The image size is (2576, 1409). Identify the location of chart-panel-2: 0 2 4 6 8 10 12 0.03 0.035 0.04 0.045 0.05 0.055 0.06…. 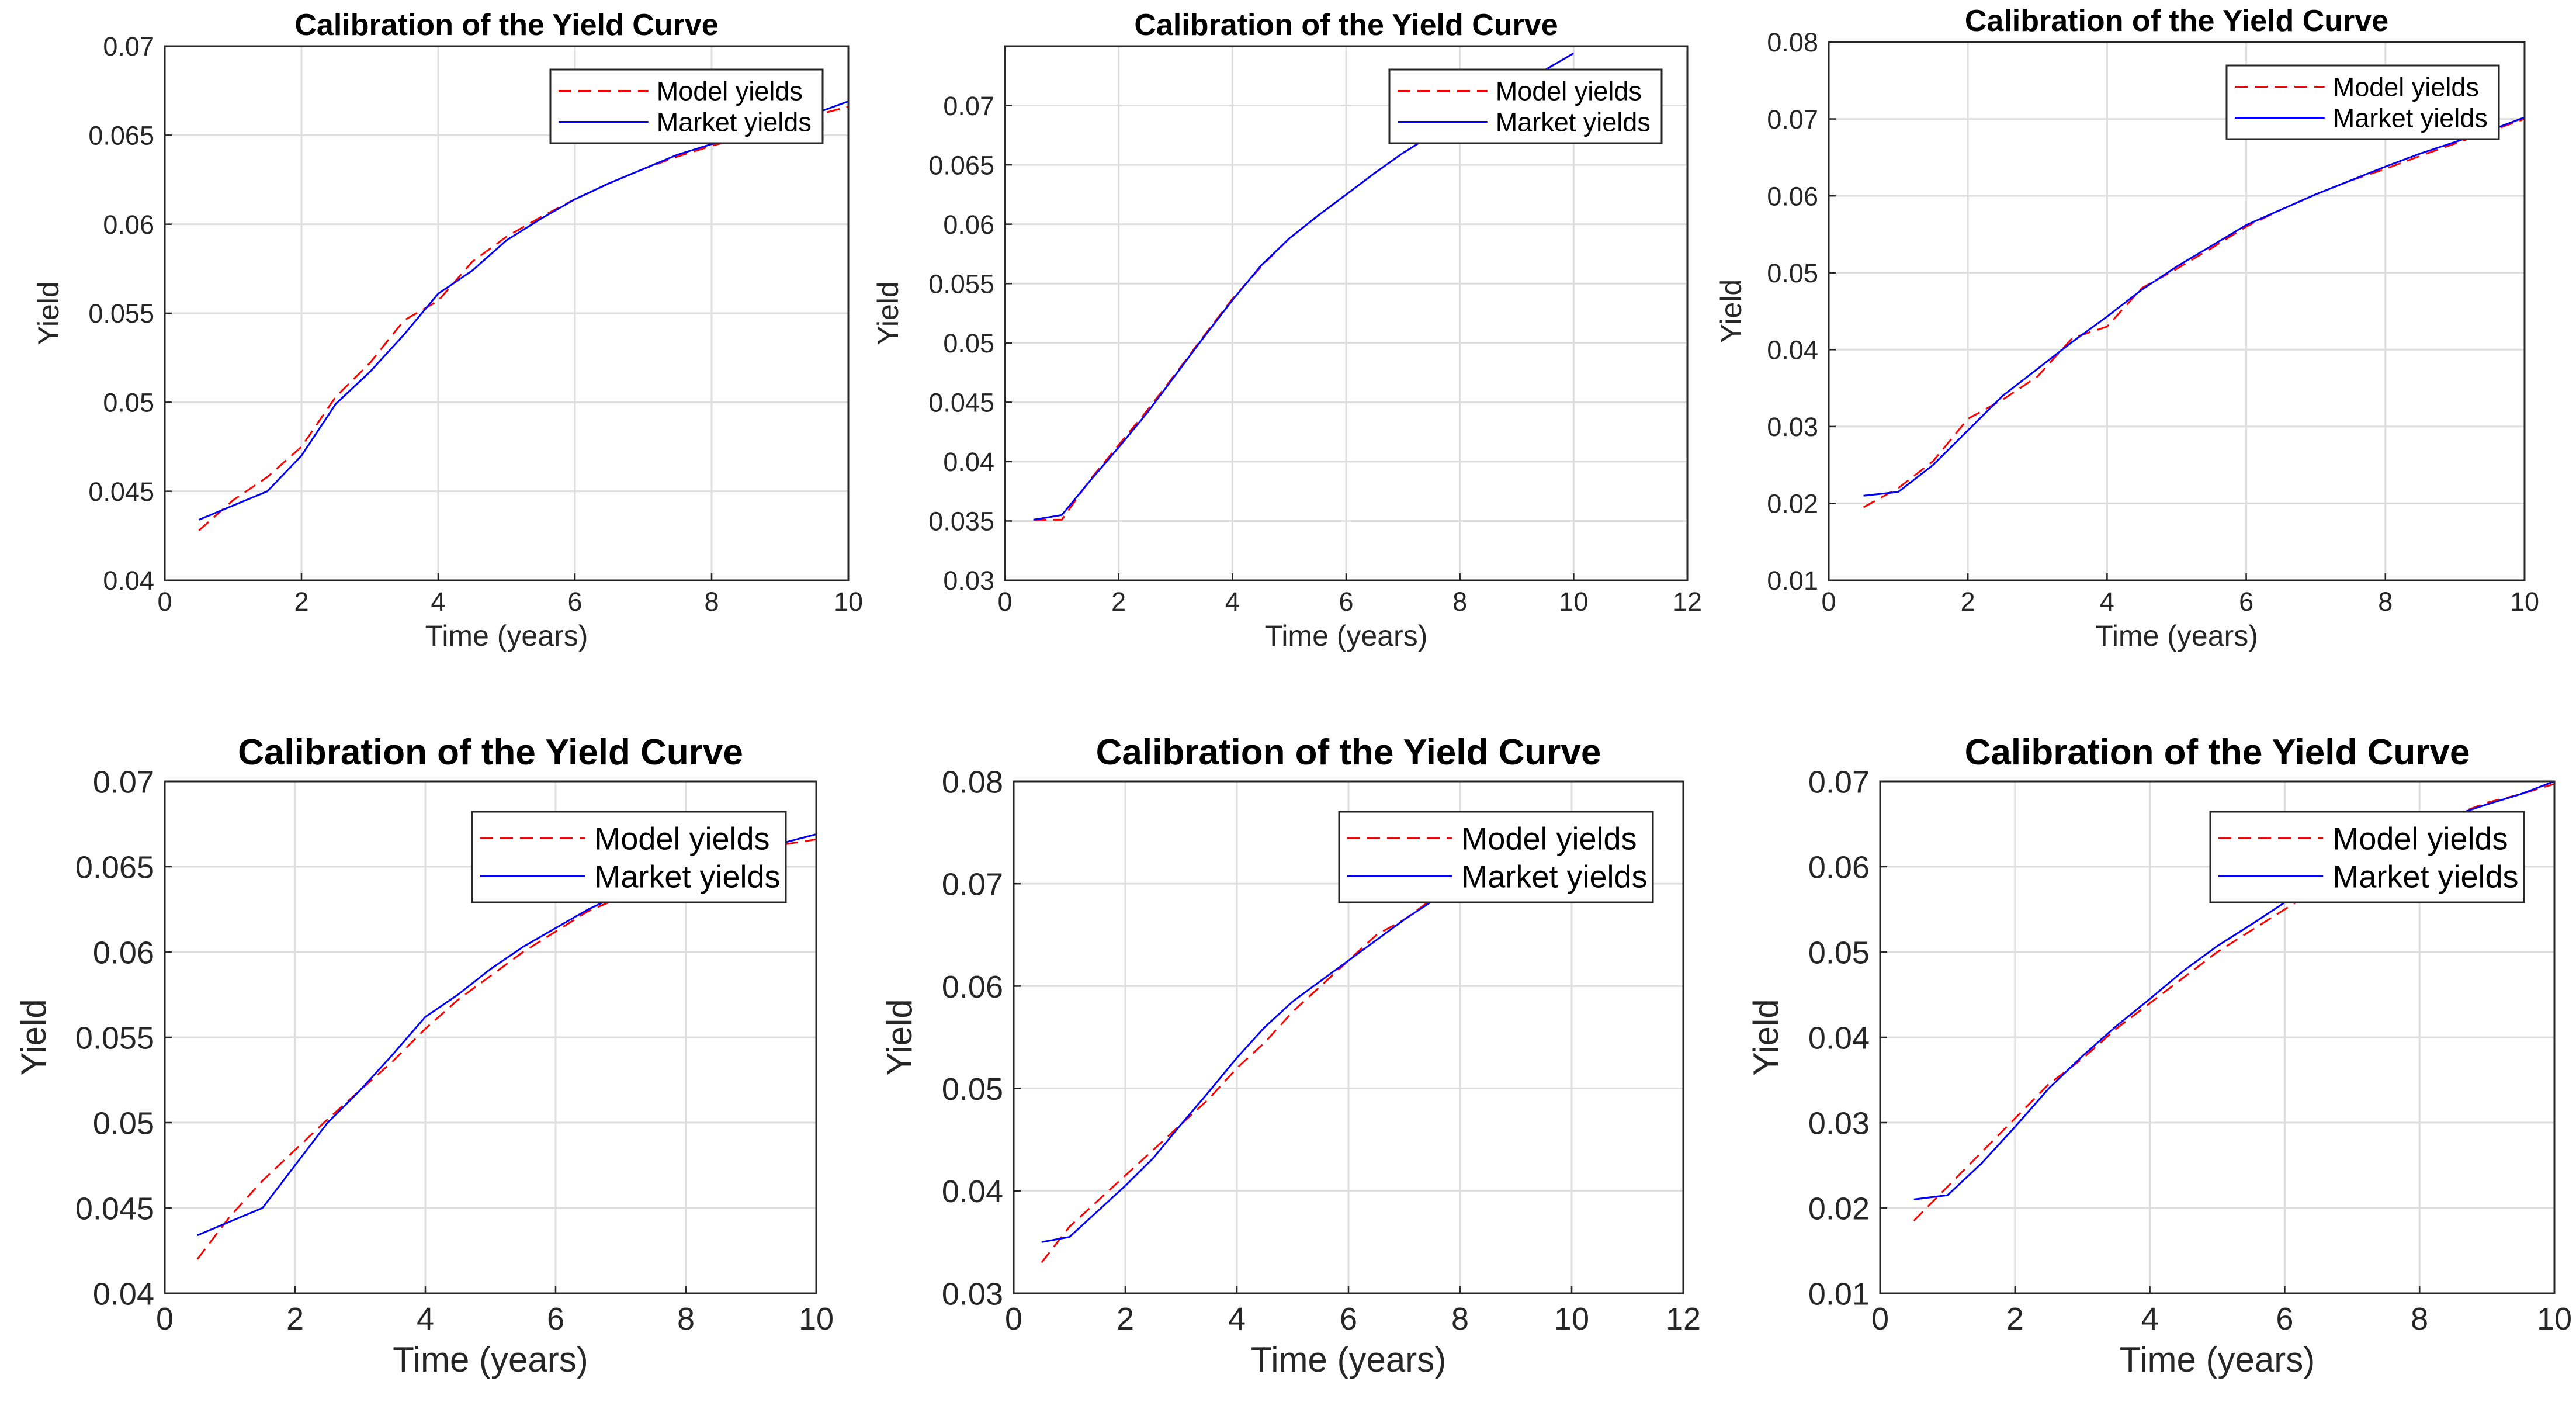
(1287, 330).